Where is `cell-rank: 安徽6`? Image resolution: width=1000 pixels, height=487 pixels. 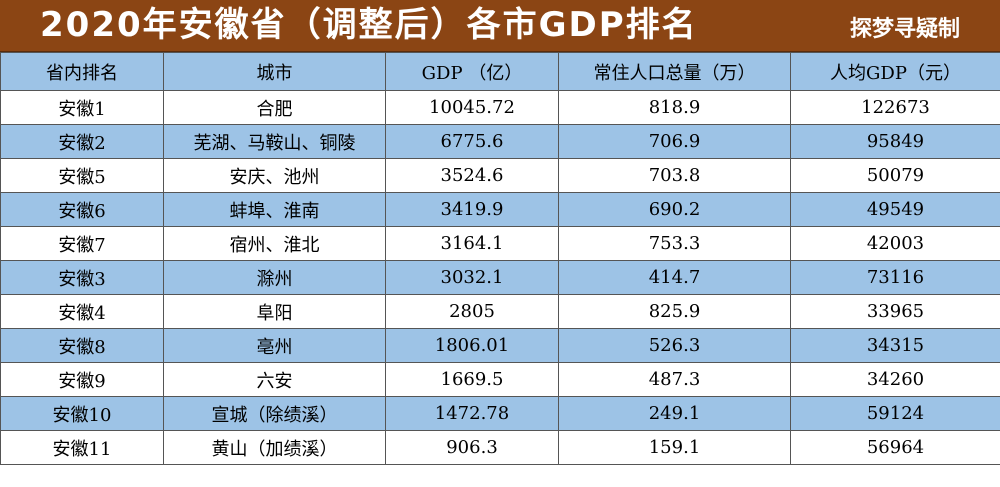 cell-rank: 安徽6 is located at coordinates (82, 209).